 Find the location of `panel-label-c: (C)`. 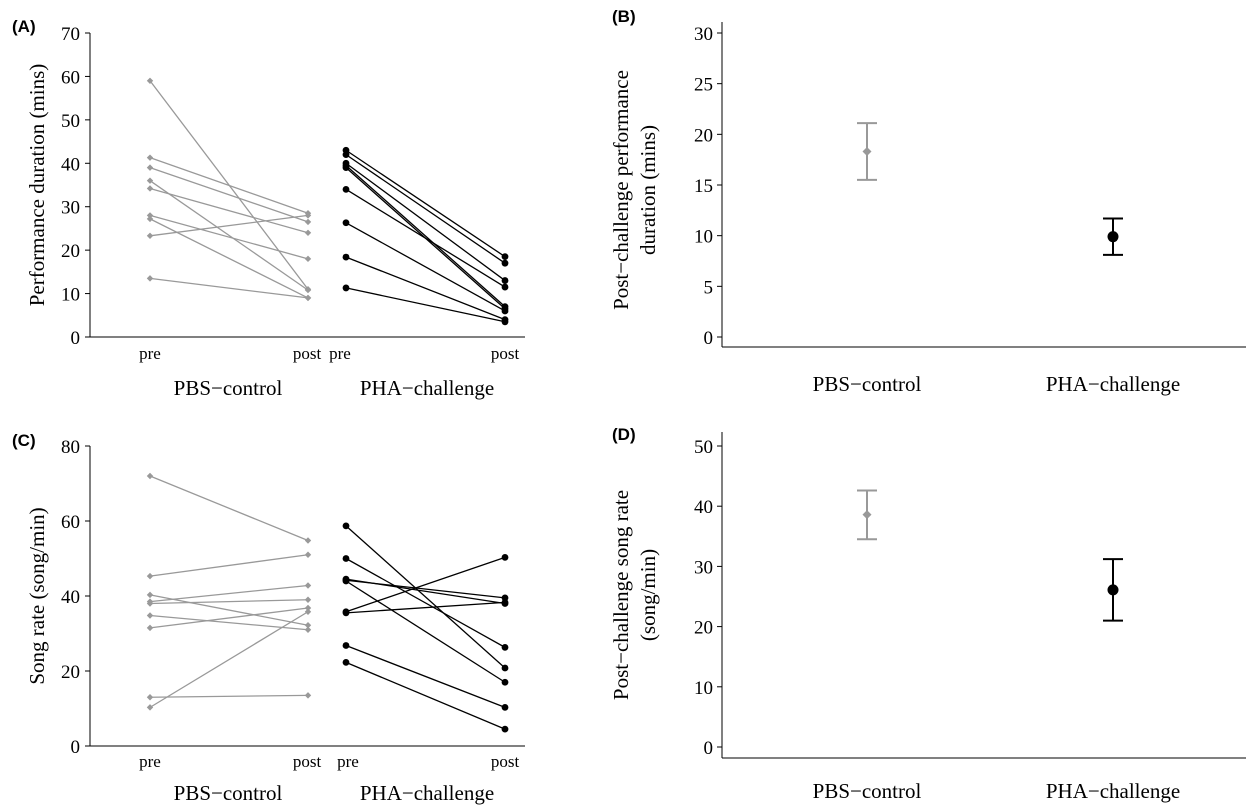

panel-label-c: (C) is located at coordinates (24, 440).